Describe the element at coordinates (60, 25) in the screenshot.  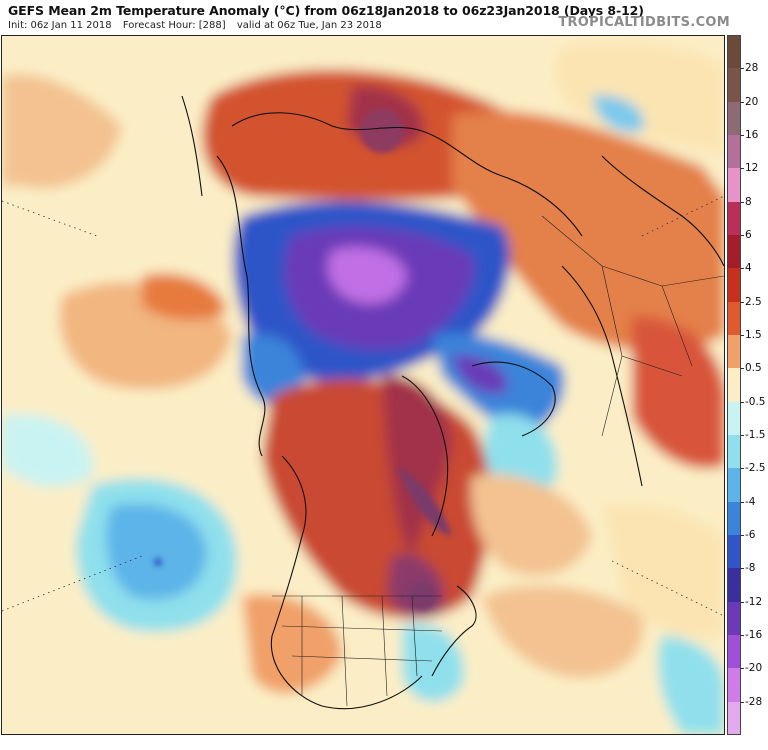
I see `init-time: Init: 06z Jan 11 2018` at that location.